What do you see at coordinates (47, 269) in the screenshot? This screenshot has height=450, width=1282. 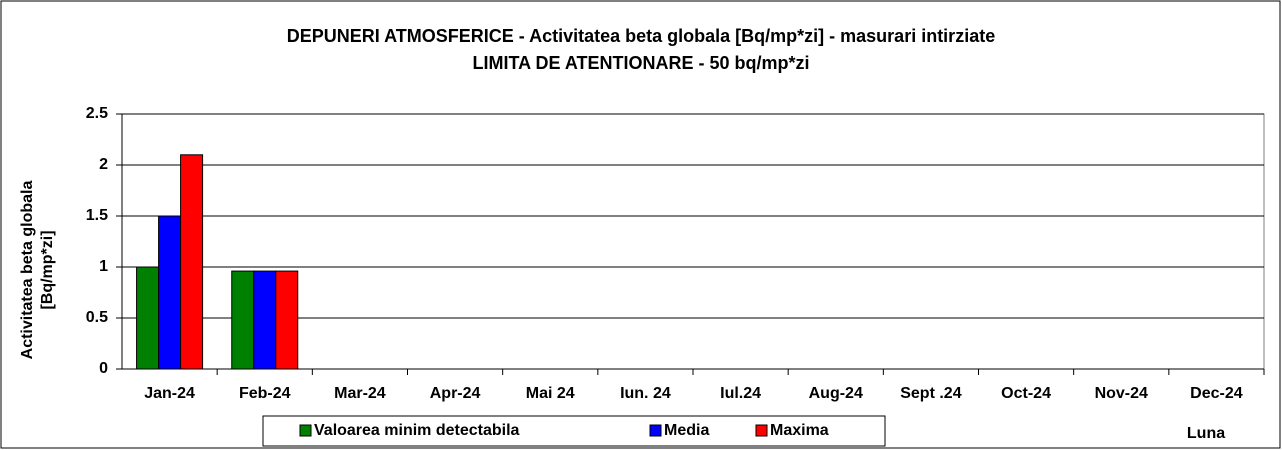 I see `y-axis-label: [Bq/mp*zi]` at bounding box center [47, 269].